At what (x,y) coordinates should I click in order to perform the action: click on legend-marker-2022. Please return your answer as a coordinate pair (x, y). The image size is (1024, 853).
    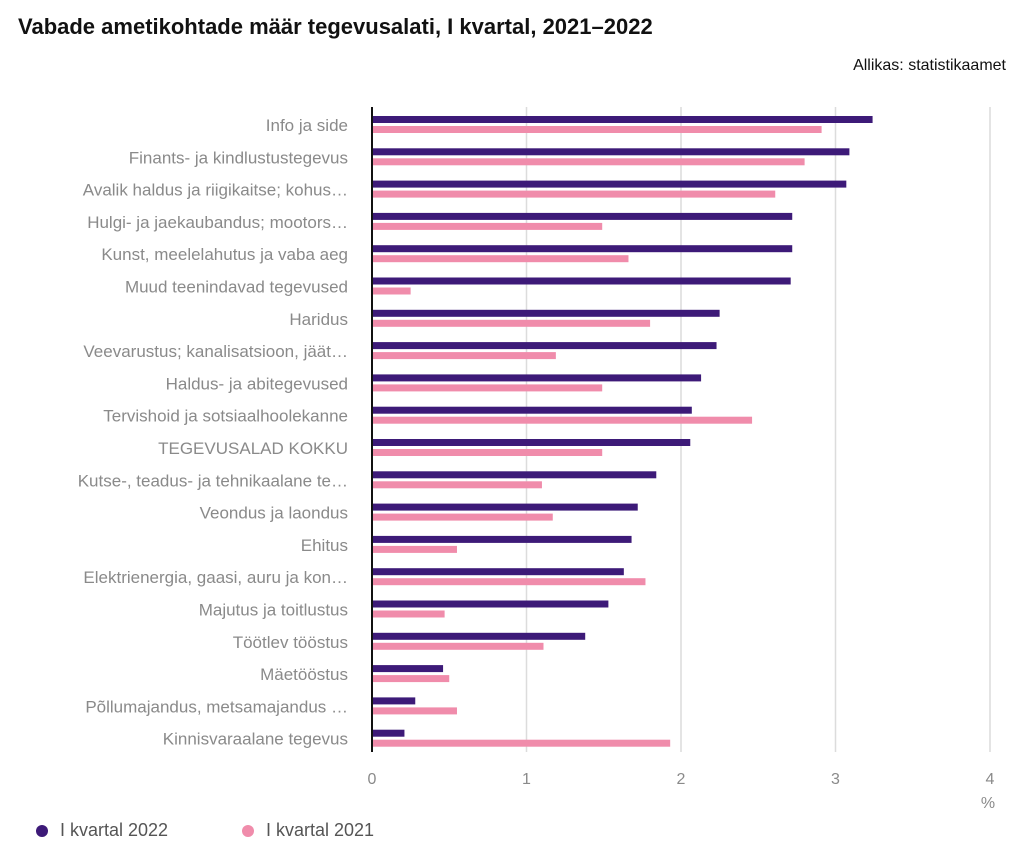
    Looking at the image, I should click on (42, 830).